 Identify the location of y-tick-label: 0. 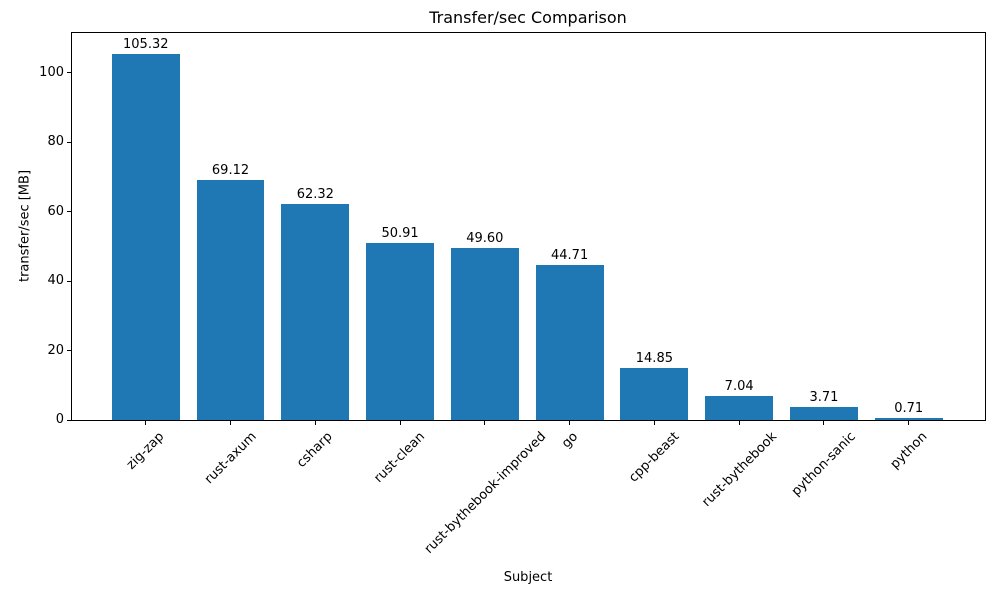
(59, 419).